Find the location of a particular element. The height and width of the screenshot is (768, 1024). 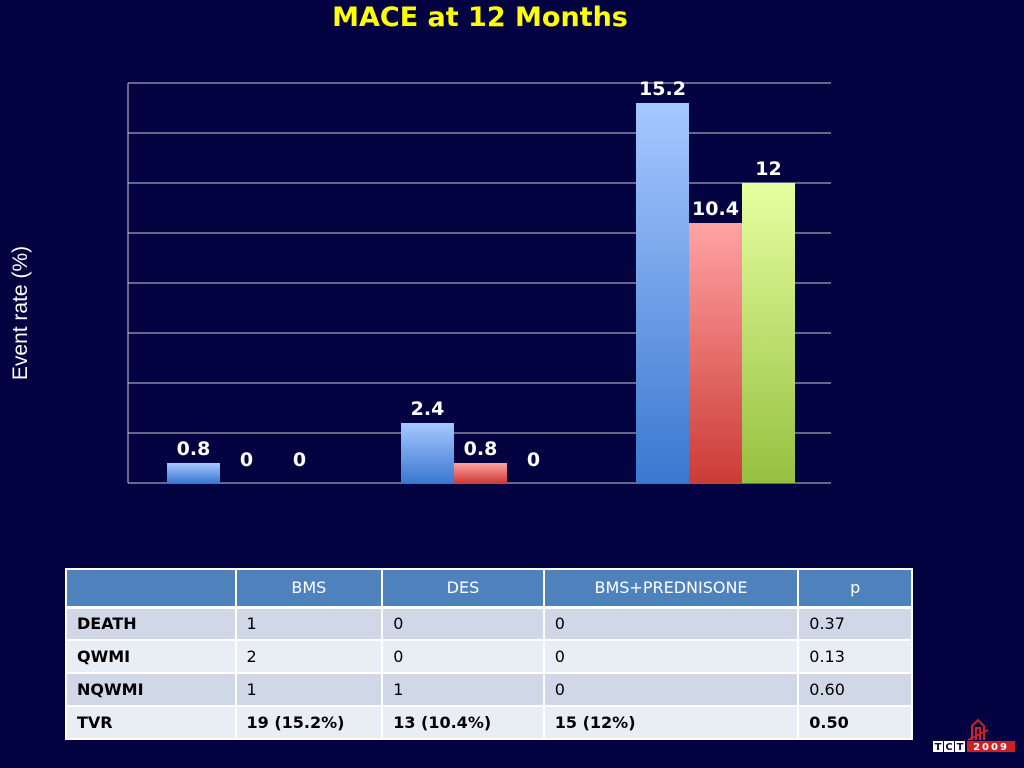

data-label-series-2-group-1: 0 is located at coordinates (246, 460).